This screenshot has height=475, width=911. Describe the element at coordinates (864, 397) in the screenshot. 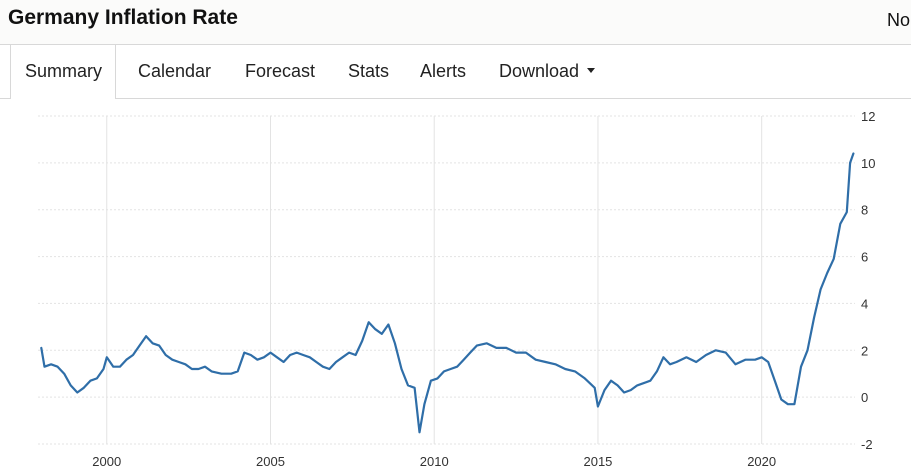

I see `y-tick-label: 0` at that location.